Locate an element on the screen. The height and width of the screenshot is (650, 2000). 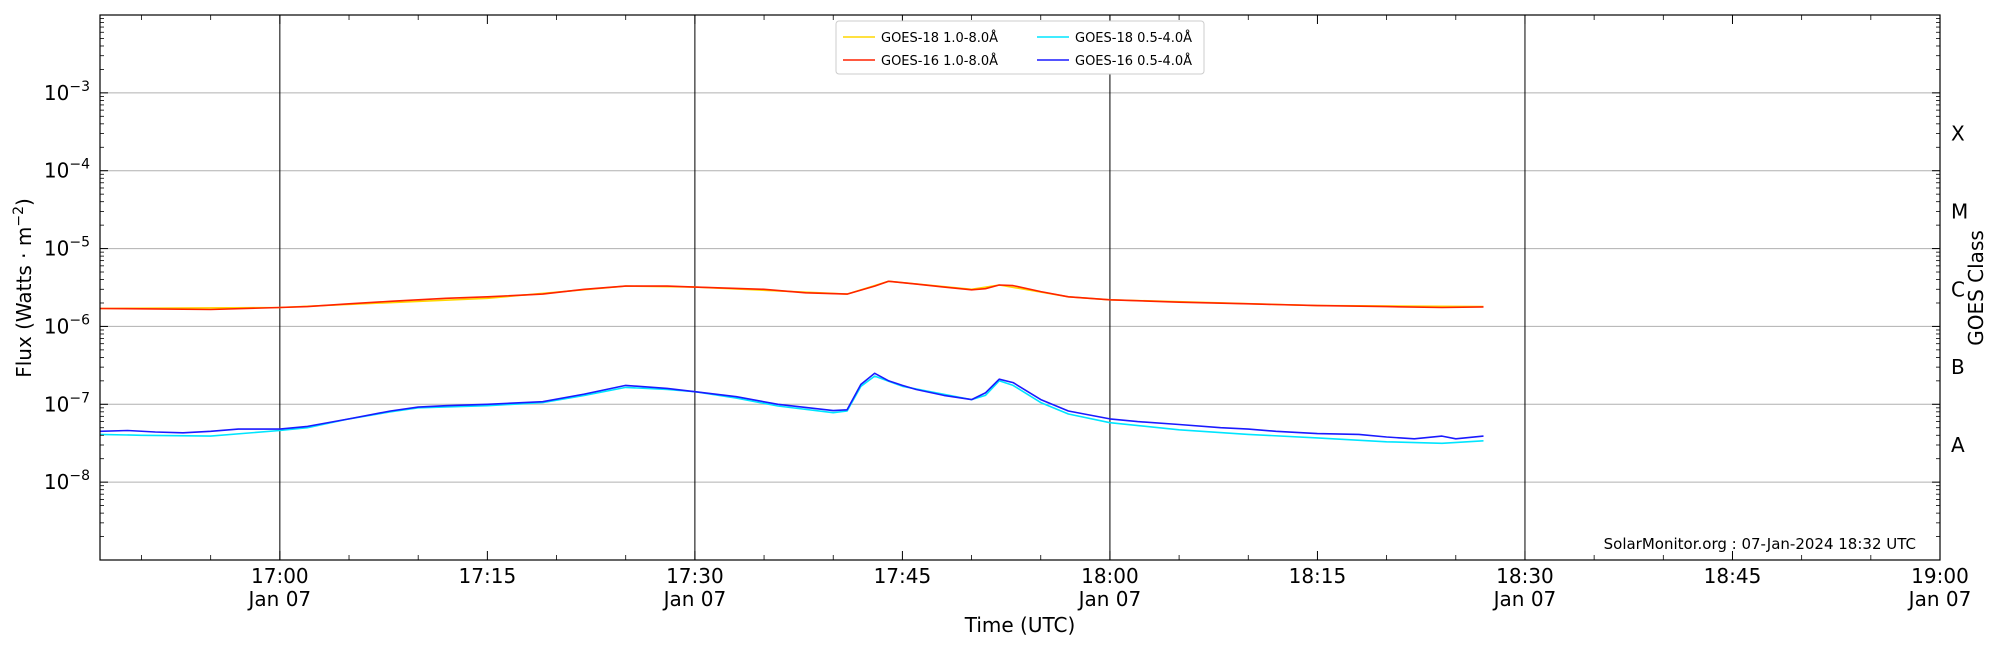
legend-label: GOES-18 0.5-4.0Å is located at coordinates (1133, 38).